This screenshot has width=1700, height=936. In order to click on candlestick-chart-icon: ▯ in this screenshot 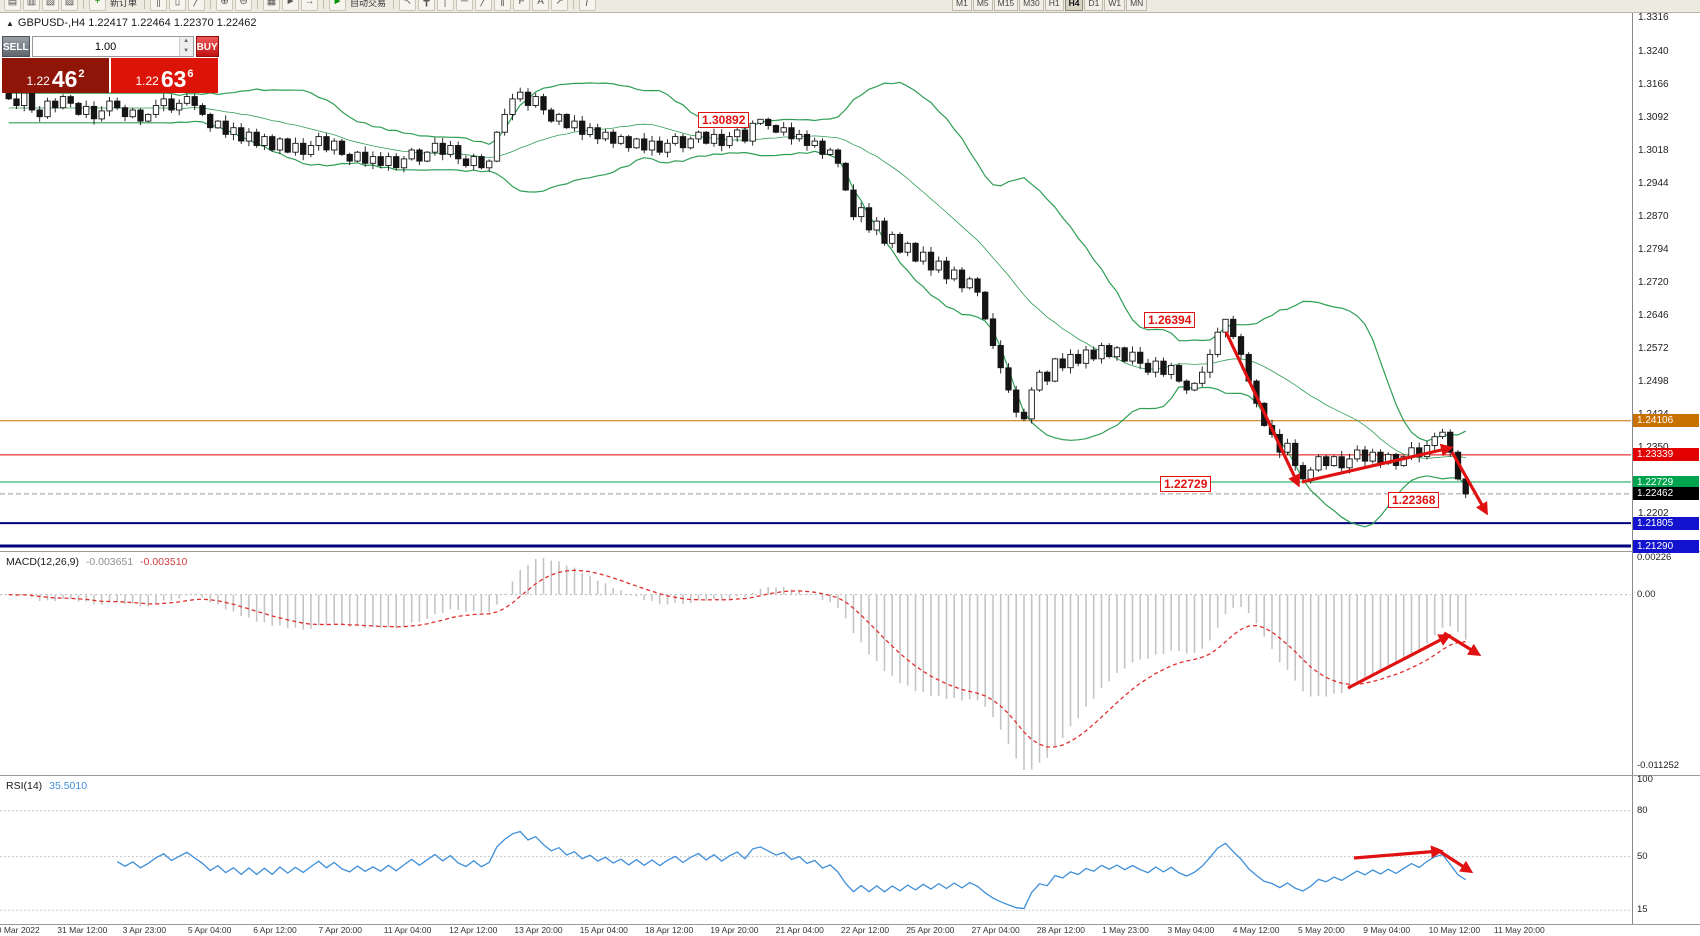, I will do `click(178, 5)`.